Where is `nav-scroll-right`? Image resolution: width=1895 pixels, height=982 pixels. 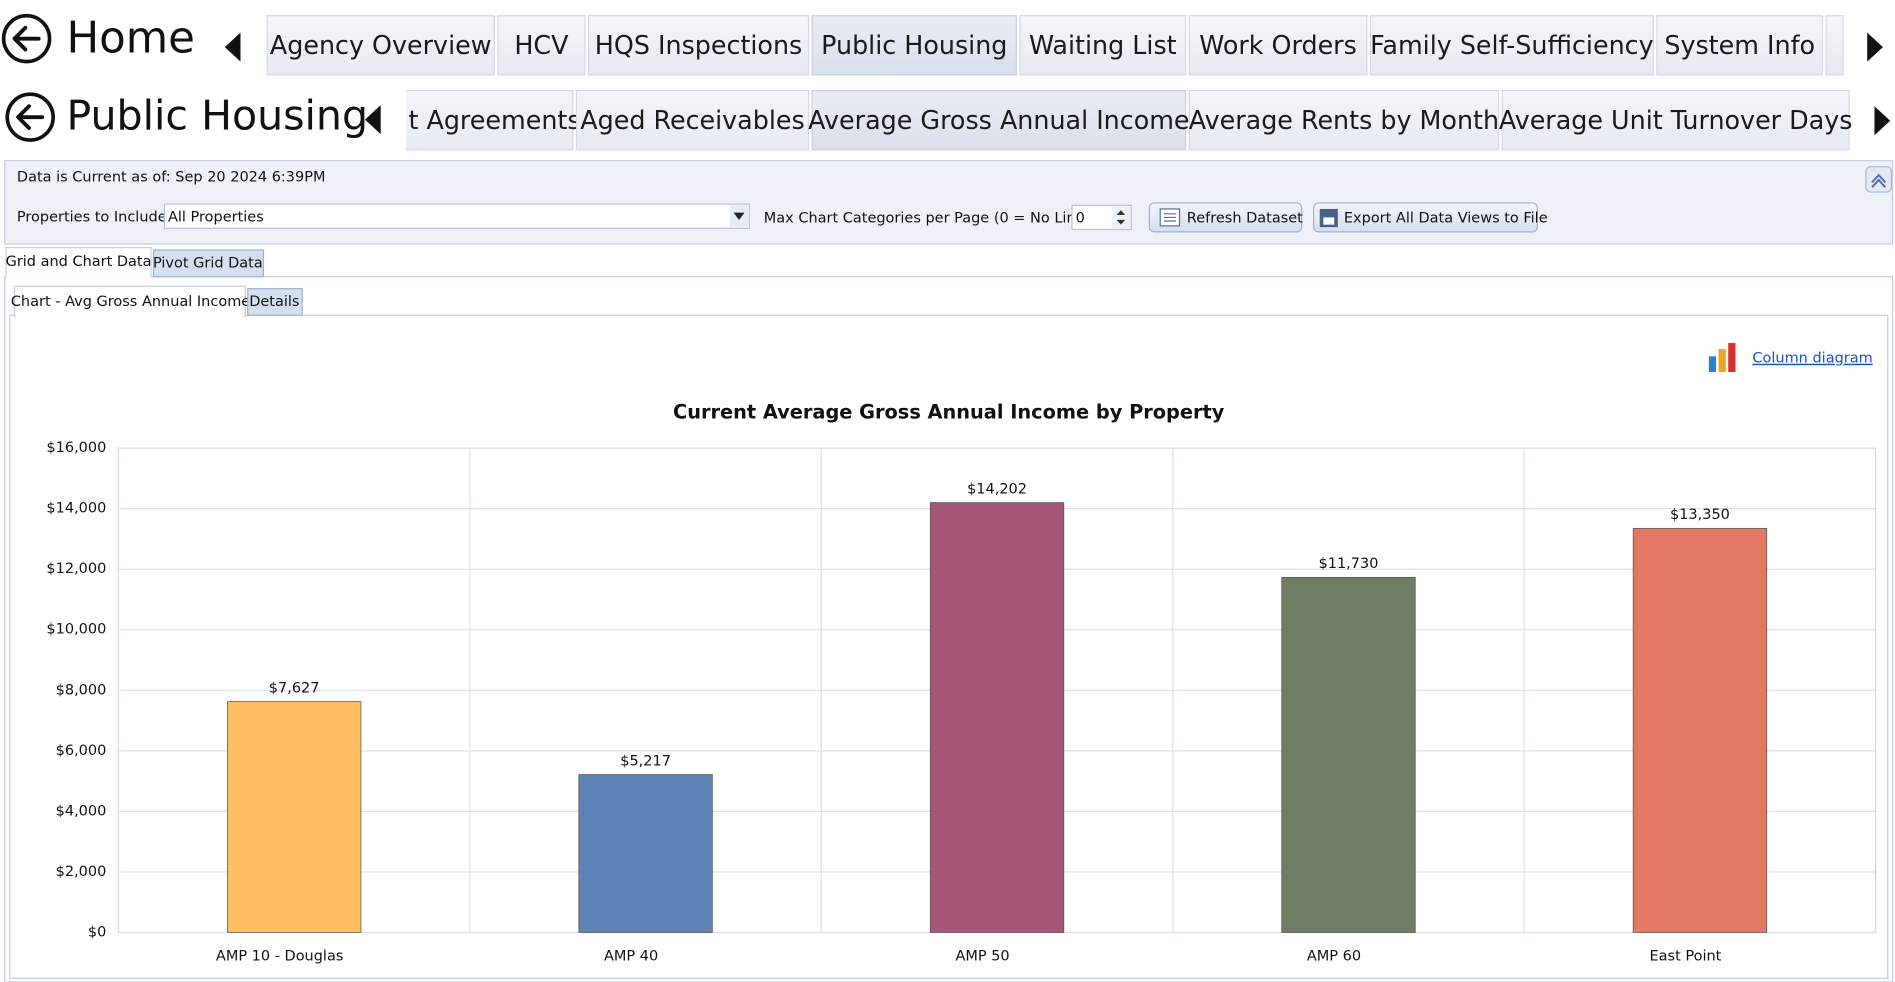
nav-scroll-right is located at coordinates (1875, 47).